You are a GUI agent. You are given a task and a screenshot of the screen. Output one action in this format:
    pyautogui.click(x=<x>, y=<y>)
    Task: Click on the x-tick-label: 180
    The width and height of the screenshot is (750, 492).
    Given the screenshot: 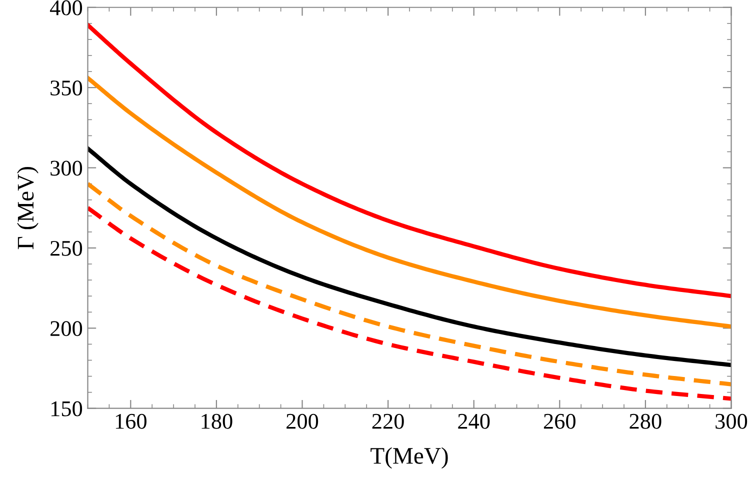 What is the action you would take?
    pyautogui.click(x=217, y=421)
    